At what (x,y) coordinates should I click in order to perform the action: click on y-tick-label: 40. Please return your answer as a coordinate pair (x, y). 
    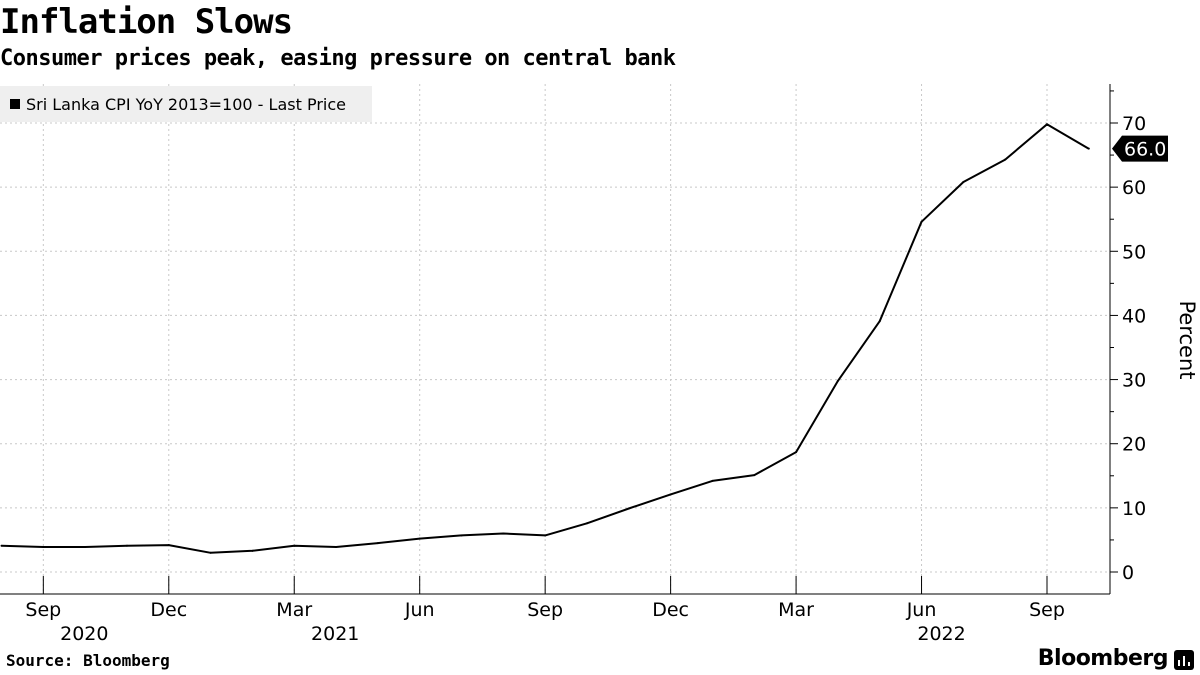
    Looking at the image, I should click on (1134, 316).